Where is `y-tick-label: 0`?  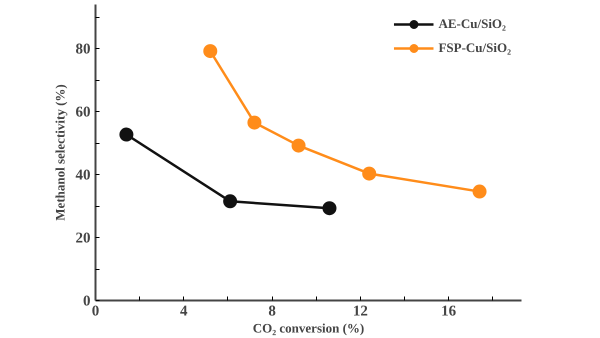 y-tick-label: 0 is located at coordinates (86, 302).